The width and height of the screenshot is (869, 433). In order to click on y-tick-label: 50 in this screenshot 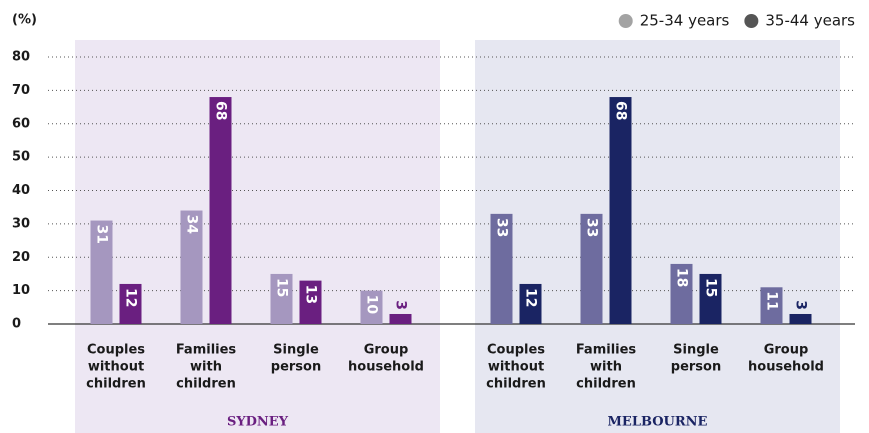, I will do `click(21, 157)`.